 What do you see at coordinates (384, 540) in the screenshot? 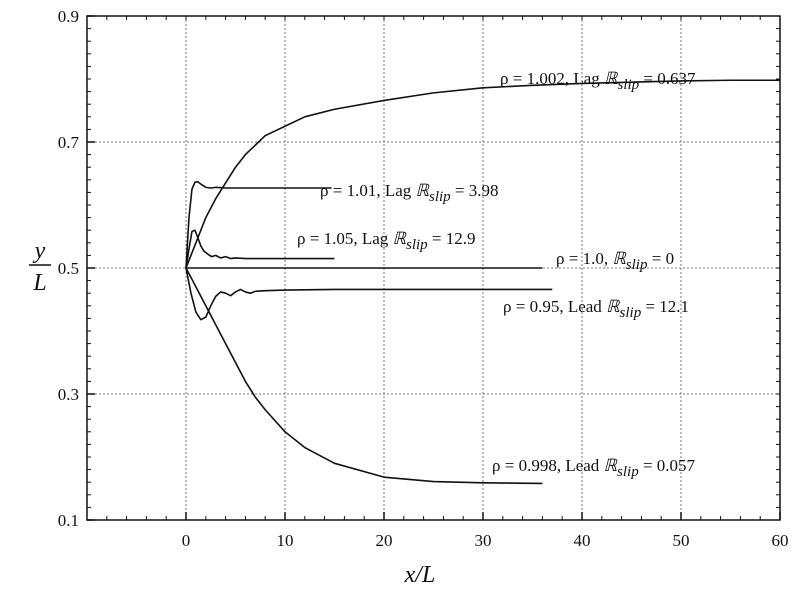
I see `x-tick-label-2: 20` at bounding box center [384, 540].